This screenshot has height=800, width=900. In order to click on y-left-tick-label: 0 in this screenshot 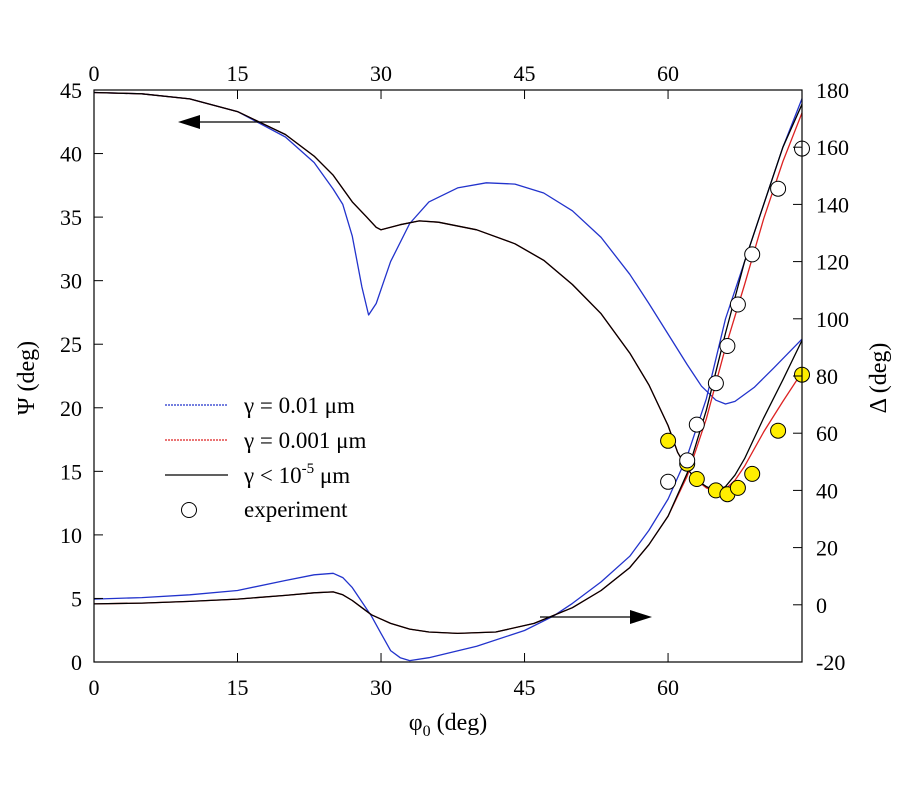, I will do `click(76, 662)`.